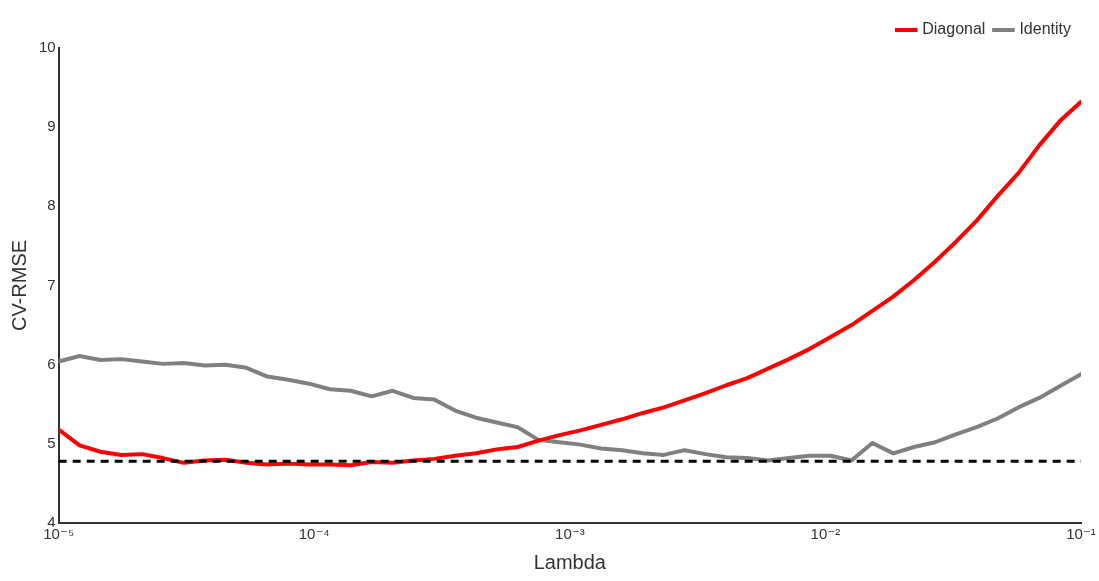 The width and height of the screenshot is (1099, 581). Describe the element at coordinates (1045, 29) in the screenshot. I see `legend-label: Identity` at that location.